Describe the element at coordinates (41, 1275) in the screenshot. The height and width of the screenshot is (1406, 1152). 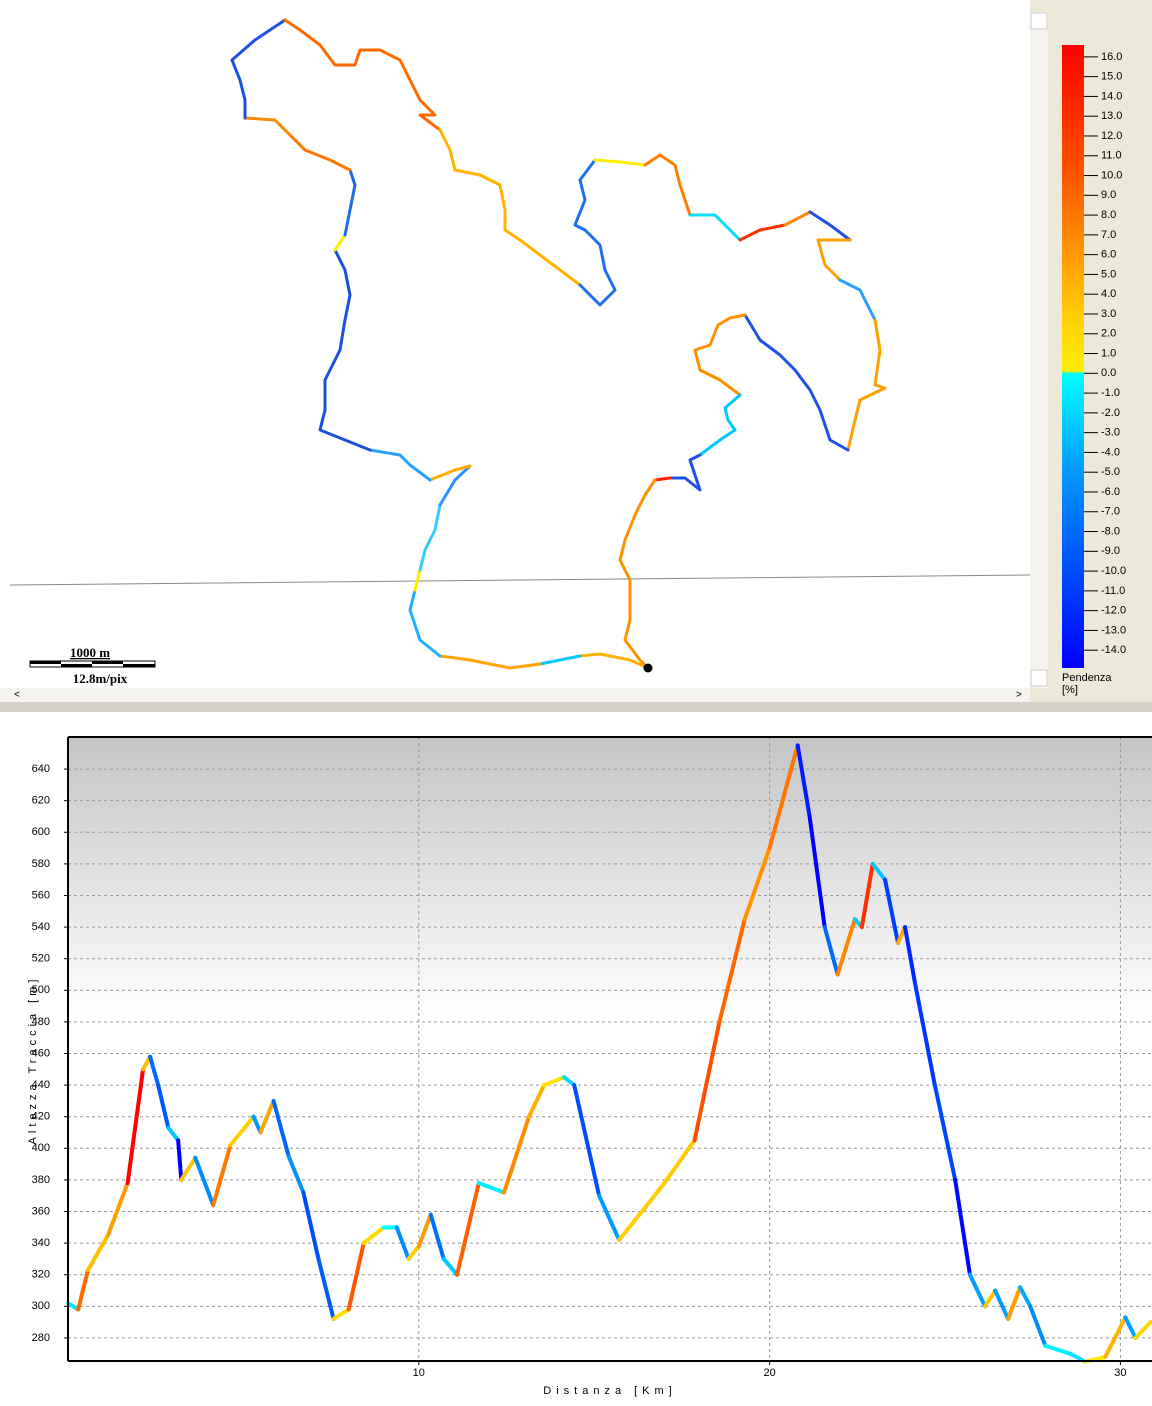
I see `y-tick-label: 320` at that location.